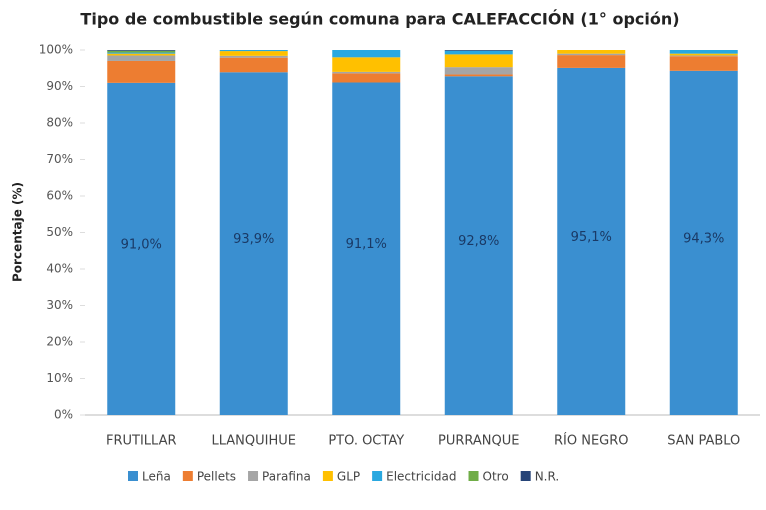  I want to click on y-tick-label: 100%, so click(56, 50).